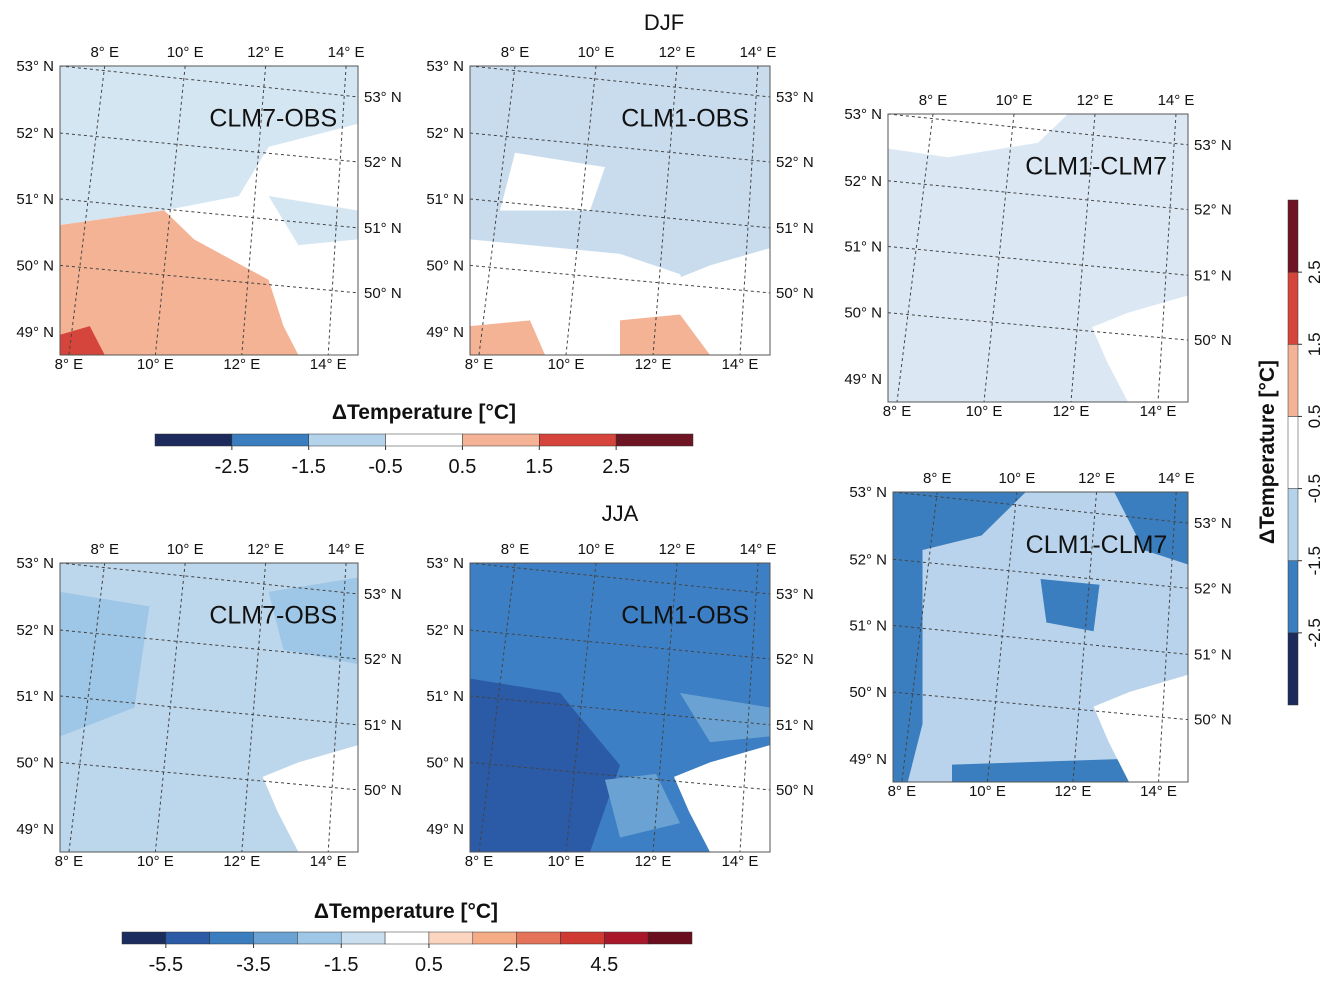 The width and height of the screenshot is (1338, 985). What do you see at coordinates (604, 965) in the screenshot?
I see `colorbar-tick-label: 4.5` at bounding box center [604, 965].